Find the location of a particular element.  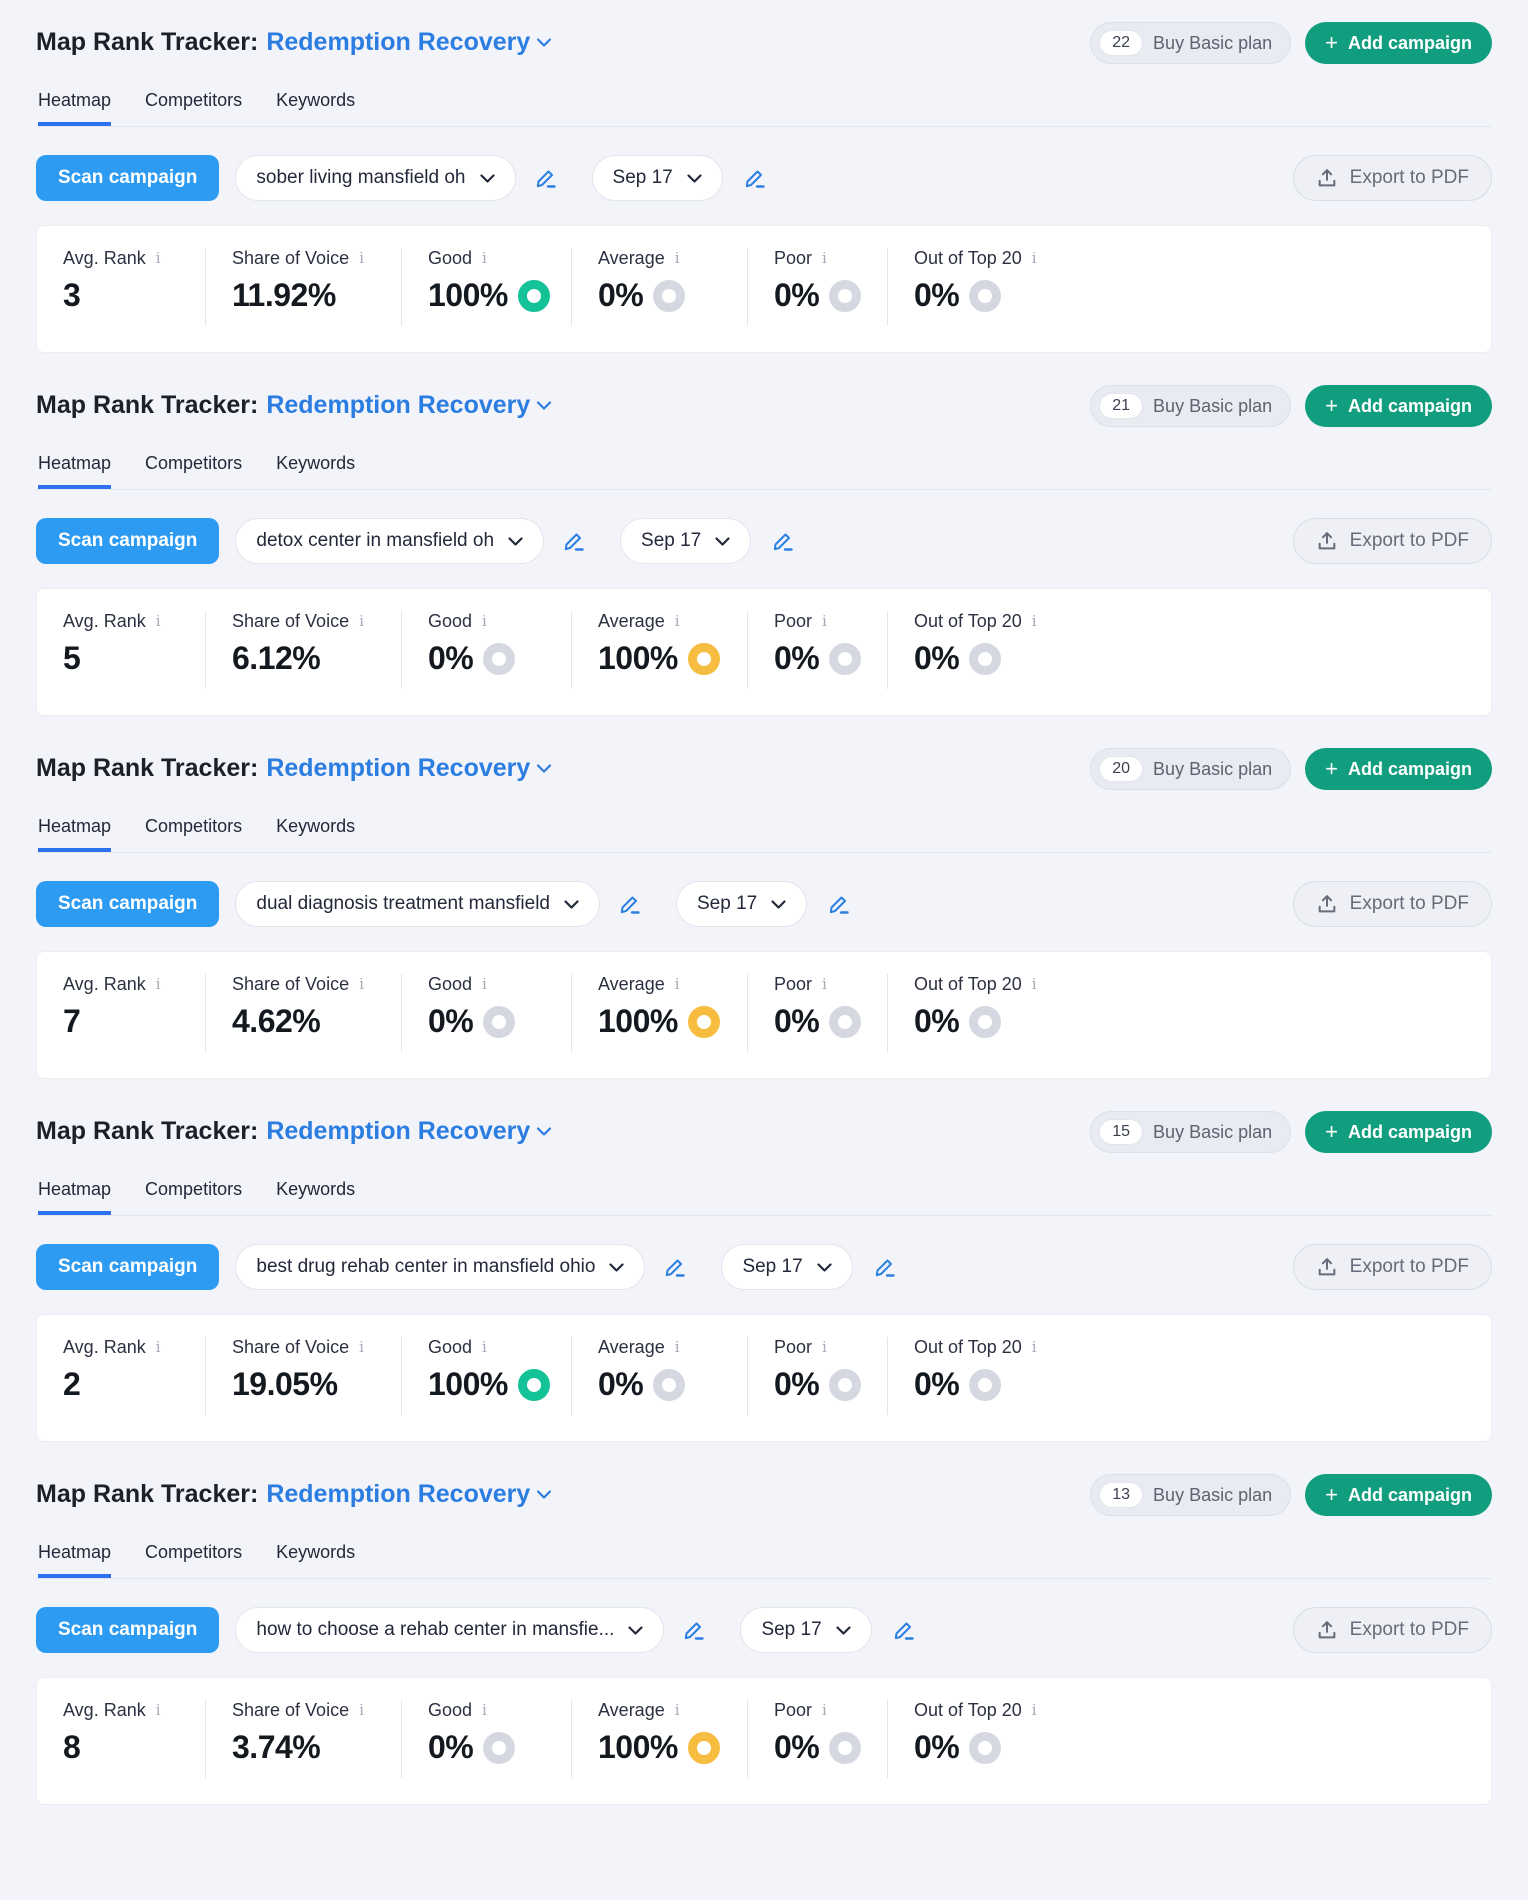

stat-share-of-voice: Share of Voice i 19.05% is located at coordinates (303, 1376).